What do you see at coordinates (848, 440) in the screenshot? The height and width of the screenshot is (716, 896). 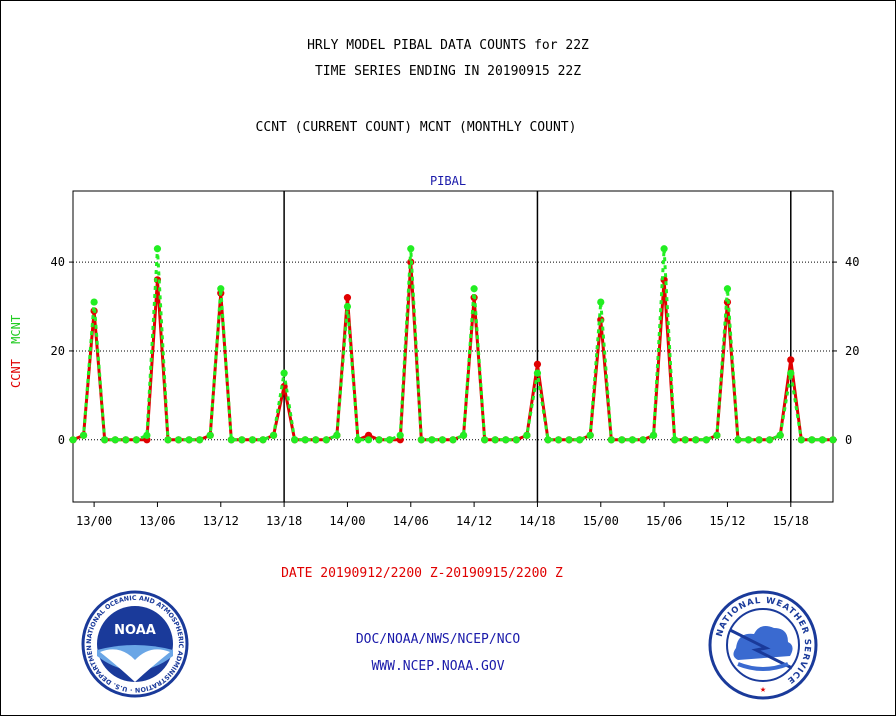 I see `y-tick-label-right: 0` at bounding box center [848, 440].